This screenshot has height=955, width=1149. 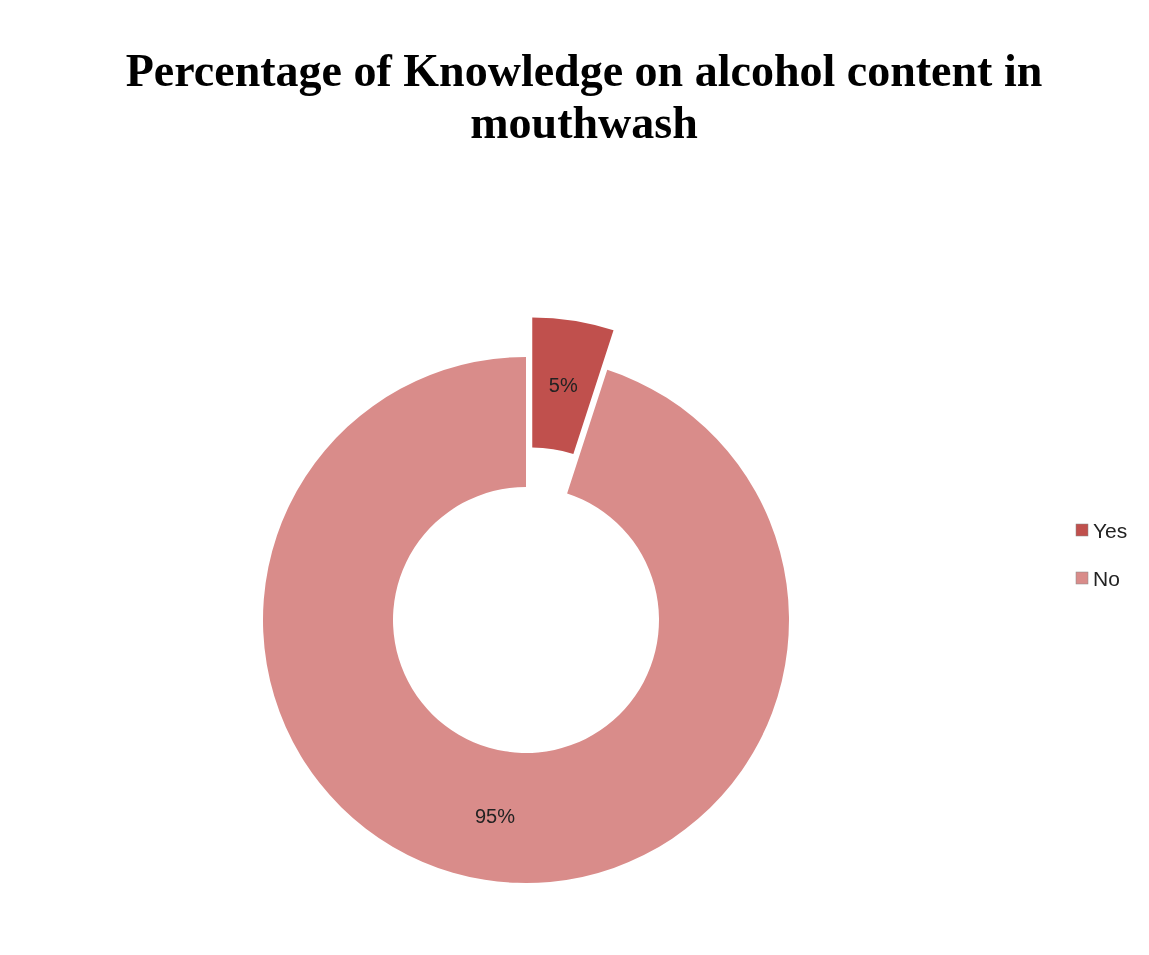 I want to click on legend-label: Yes, so click(x=1110, y=530).